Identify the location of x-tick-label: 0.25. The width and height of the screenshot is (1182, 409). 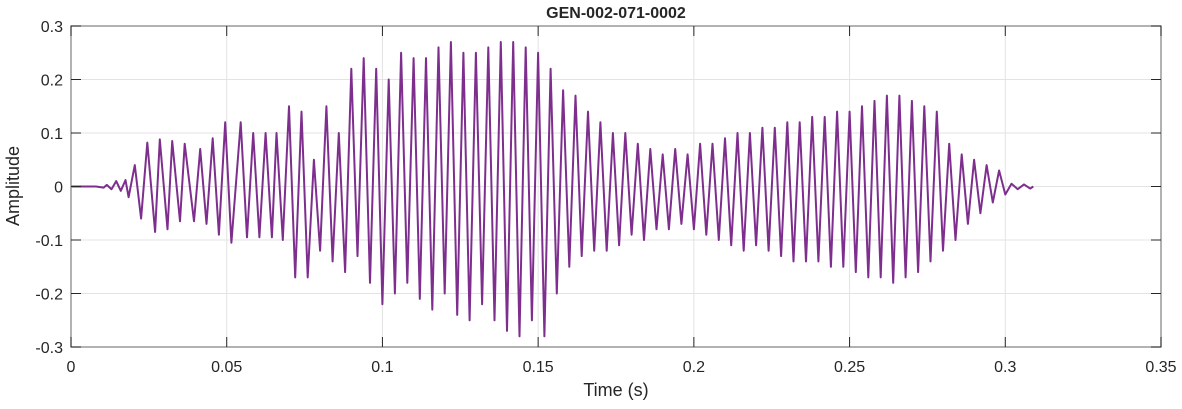
(849, 367).